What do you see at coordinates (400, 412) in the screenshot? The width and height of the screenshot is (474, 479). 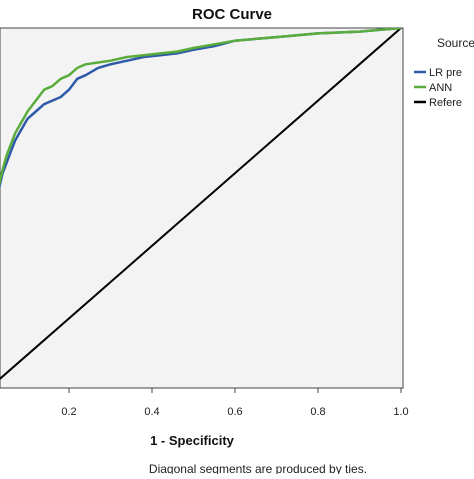 I see `x-tick-label: 1.0` at bounding box center [400, 412].